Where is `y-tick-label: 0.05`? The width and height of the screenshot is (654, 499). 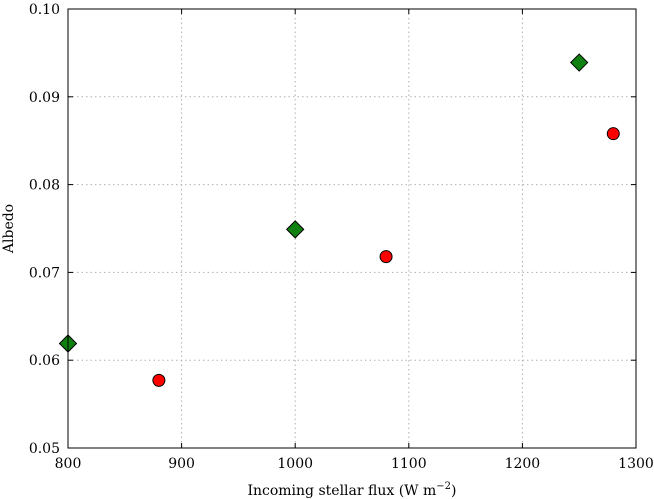 y-tick-label: 0.05 is located at coordinates (44, 449).